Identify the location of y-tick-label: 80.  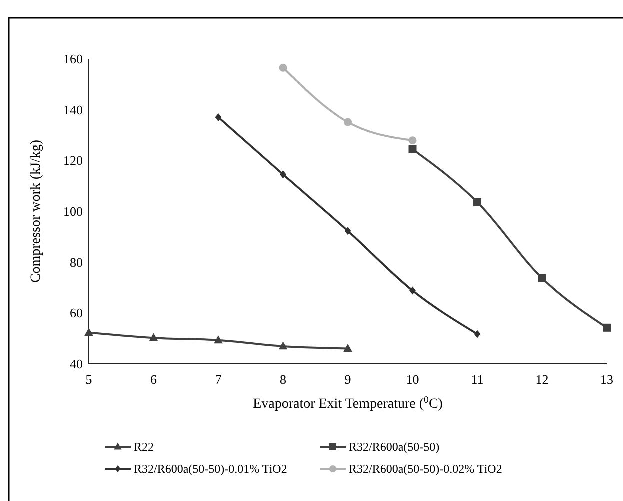
(76, 262).